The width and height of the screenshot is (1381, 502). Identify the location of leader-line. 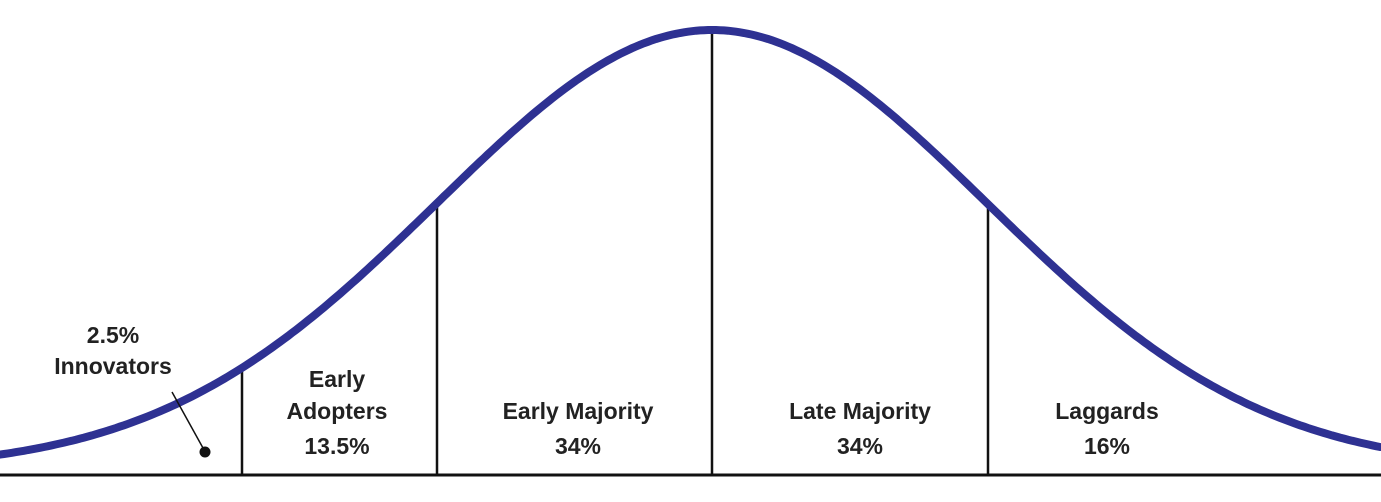
(187, 420).